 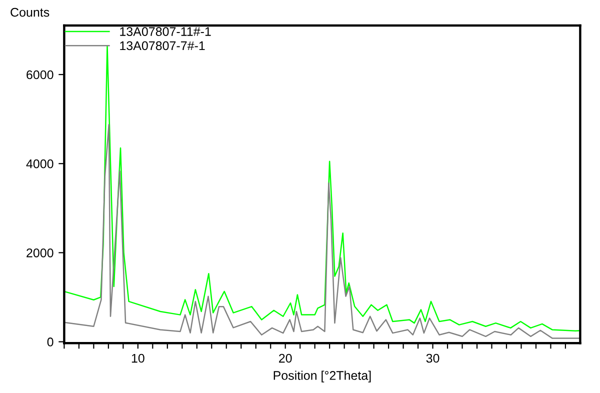 What do you see at coordinates (138, 358) in the screenshot?
I see `x-tick-label: 10` at bounding box center [138, 358].